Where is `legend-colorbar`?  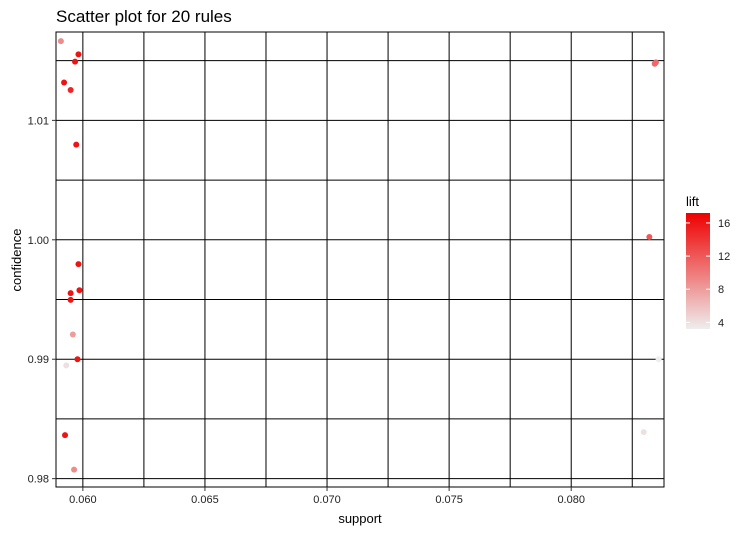
legend-colorbar is located at coordinates (698, 271).